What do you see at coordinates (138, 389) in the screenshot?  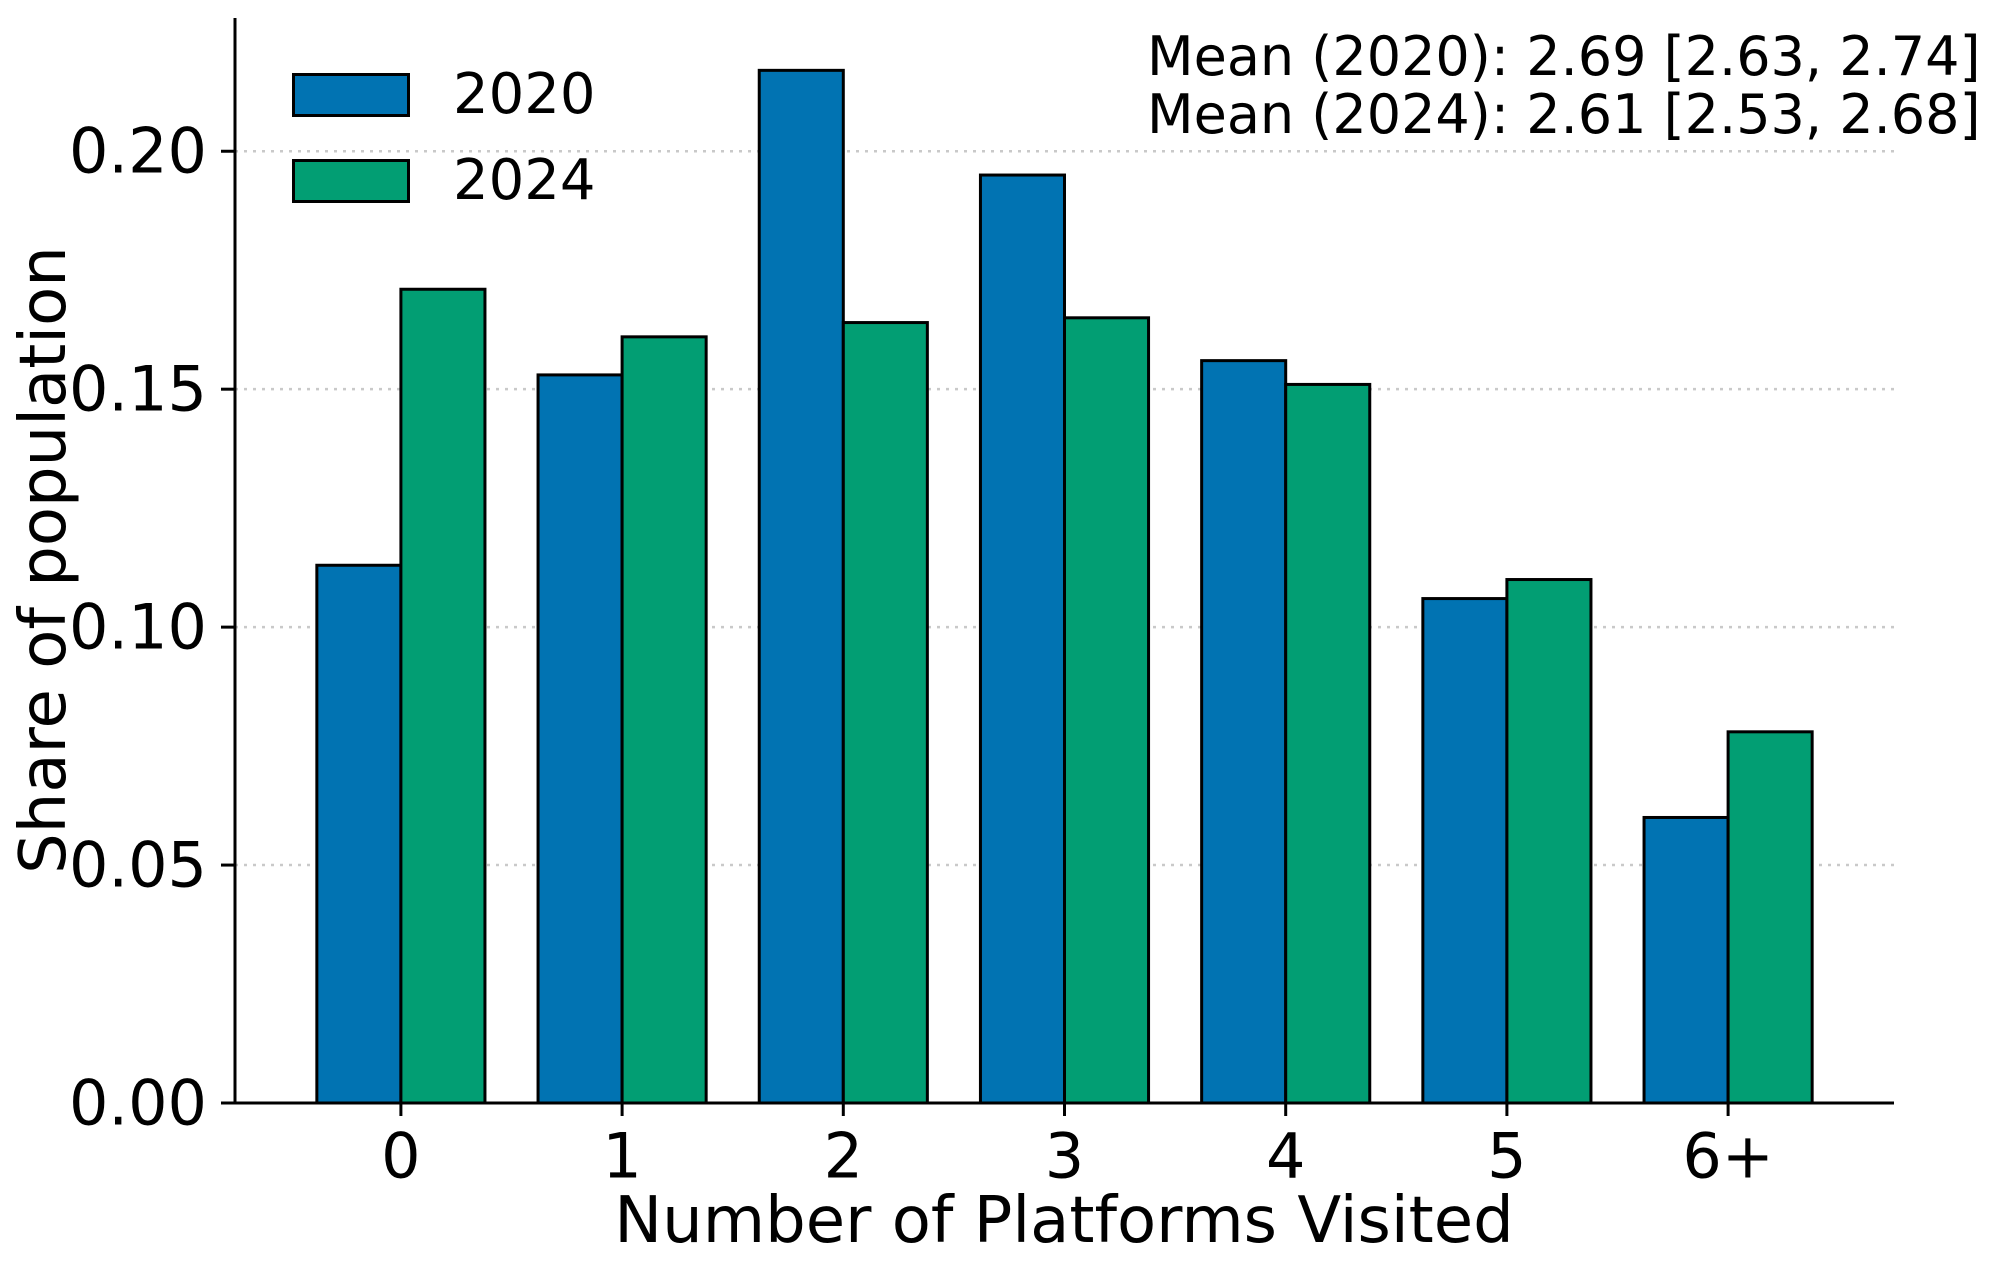 I see `y-tick-label-0.15: 0.15` at bounding box center [138, 389].